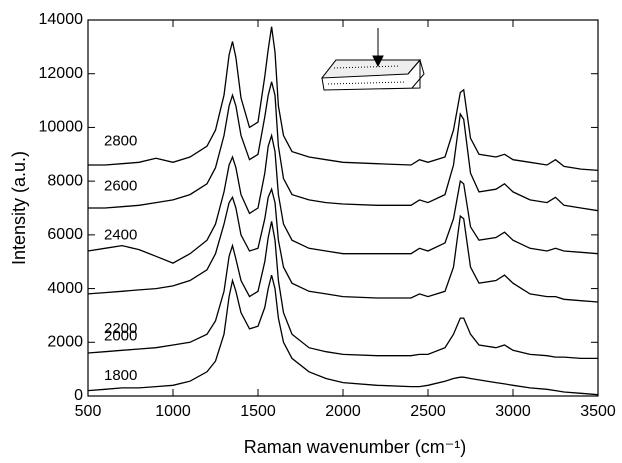 The height and width of the screenshot is (463, 622). What do you see at coordinates (120, 141) in the screenshot?
I see `series-label: 2800` at bounding box center [120, 141].